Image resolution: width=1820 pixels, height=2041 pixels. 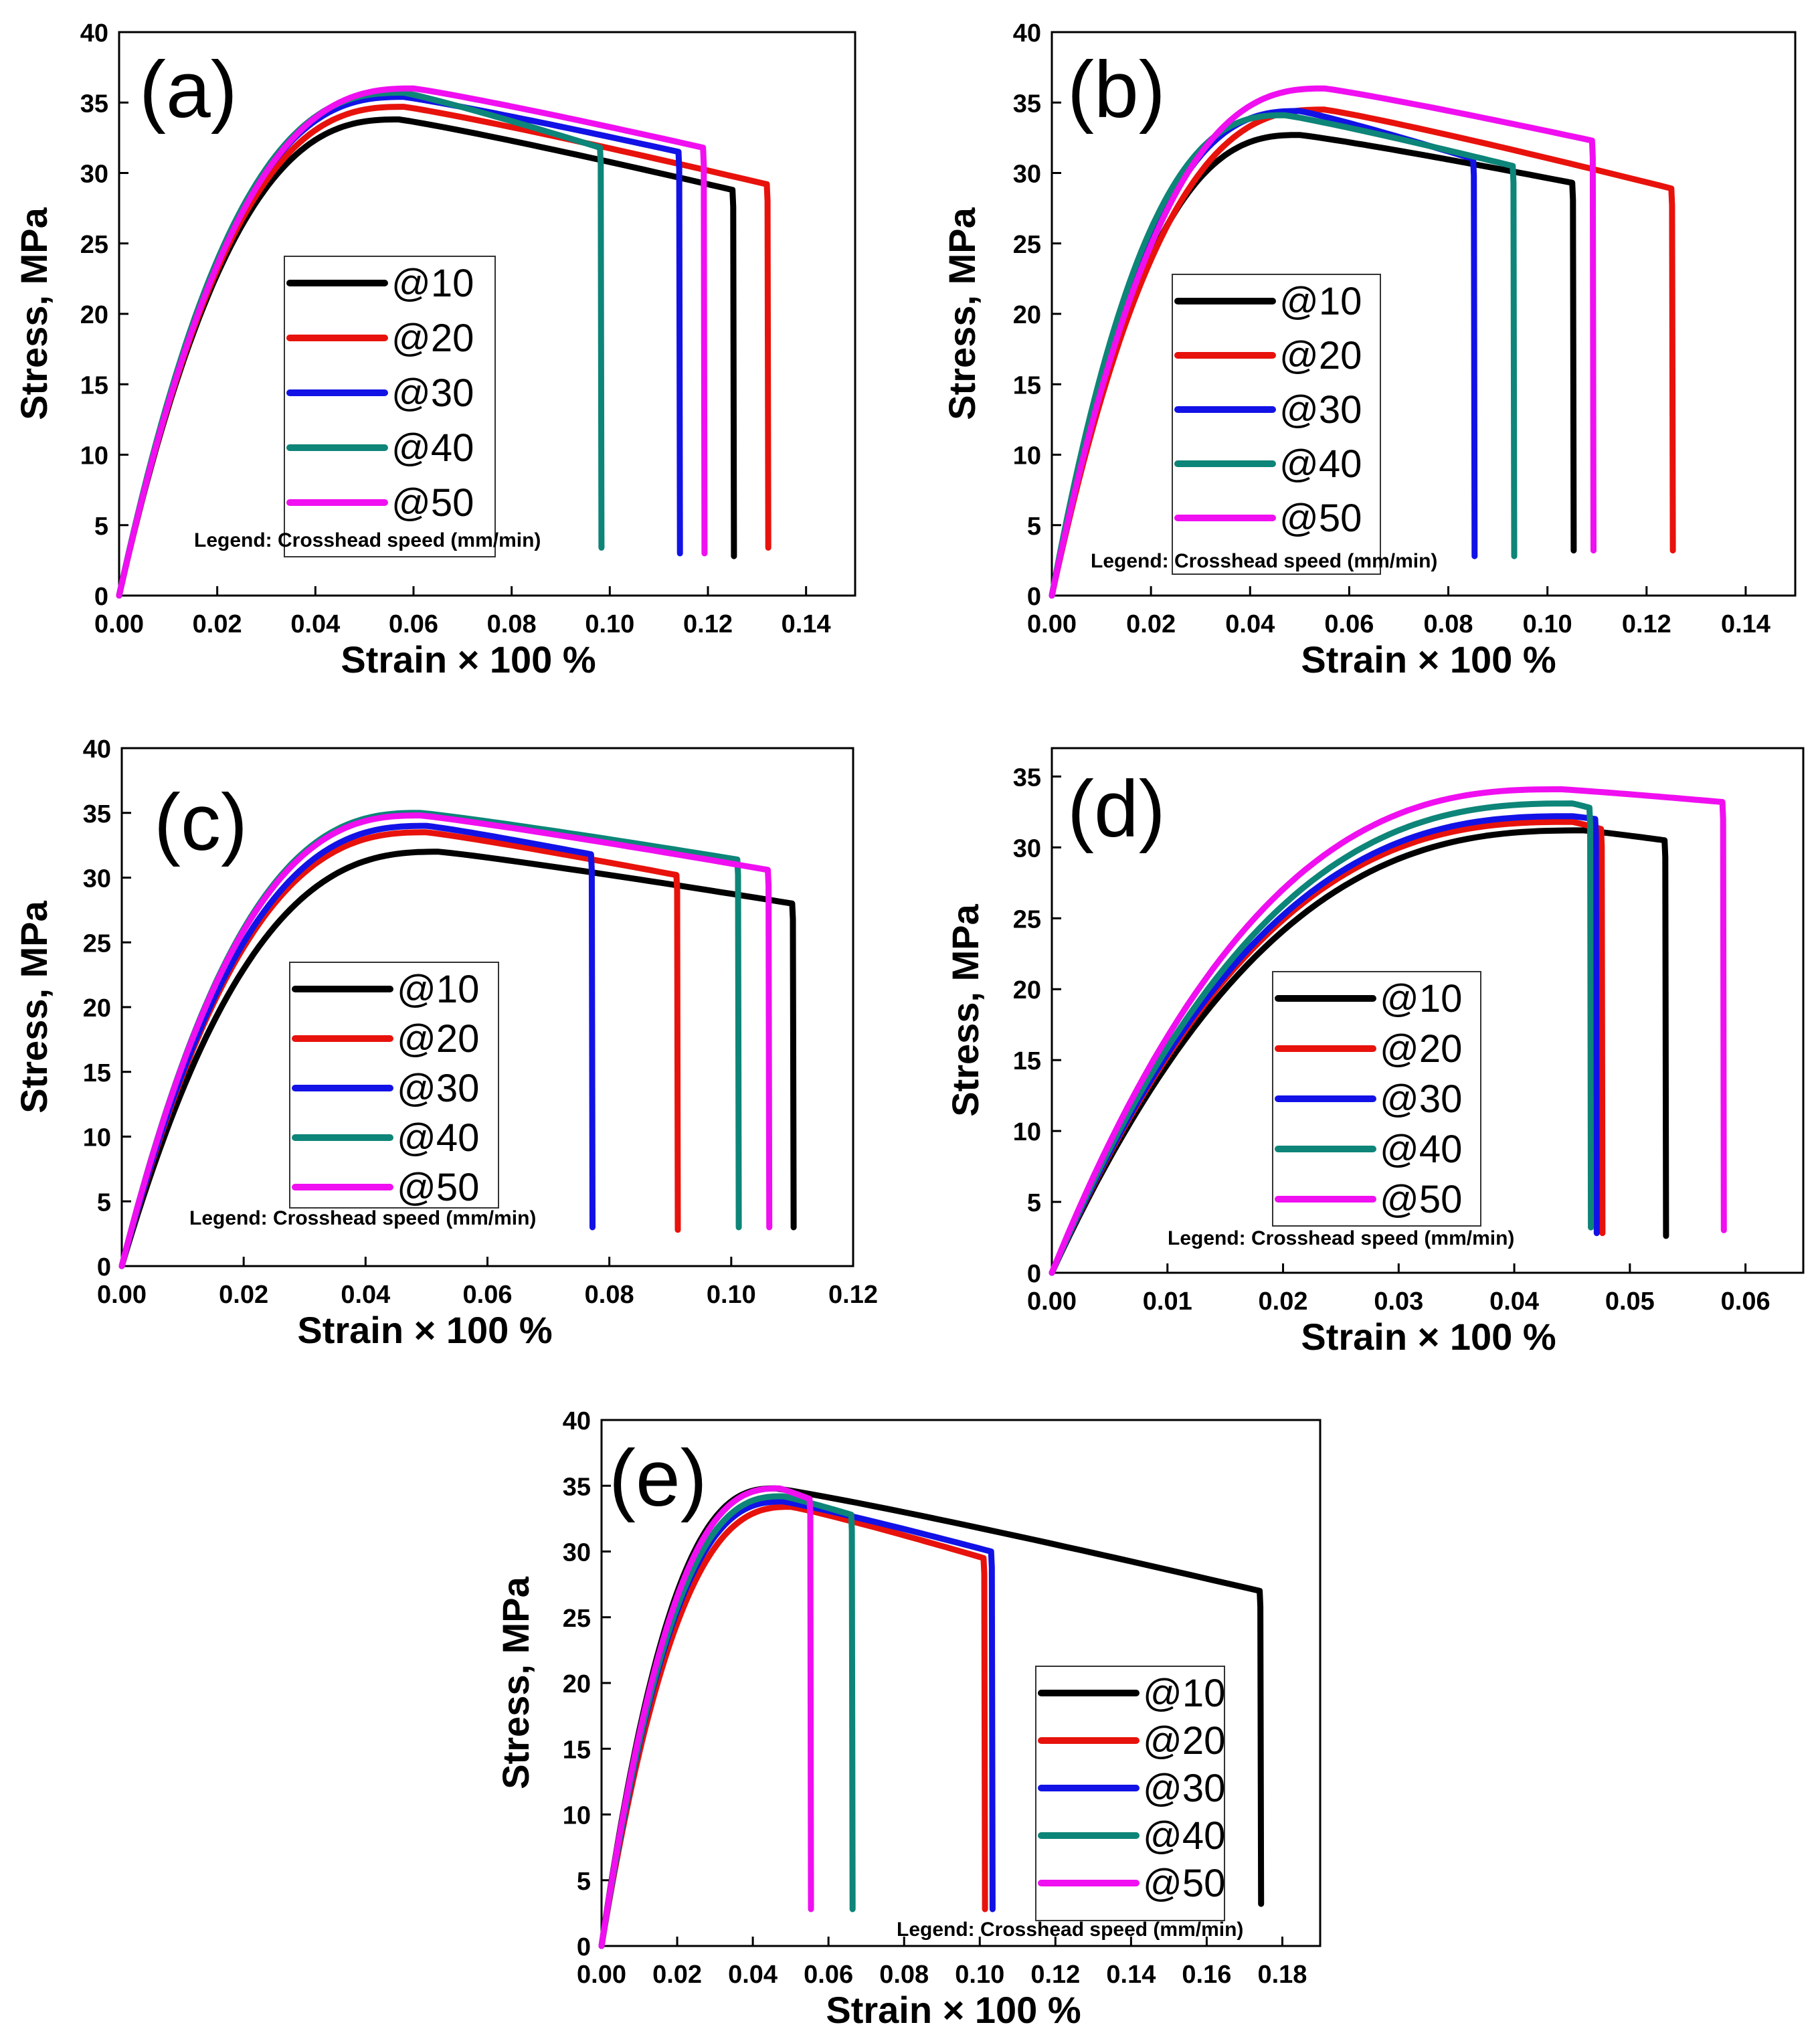 I want to click on plot-frame, so click(x=1428, y=1011).